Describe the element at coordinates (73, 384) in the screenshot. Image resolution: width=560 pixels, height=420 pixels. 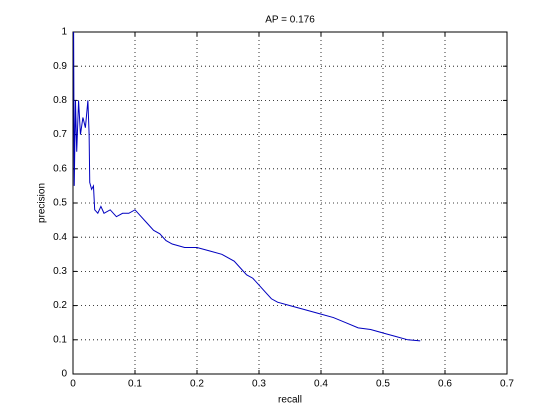
I see `x-tick-label: 0` at that location.